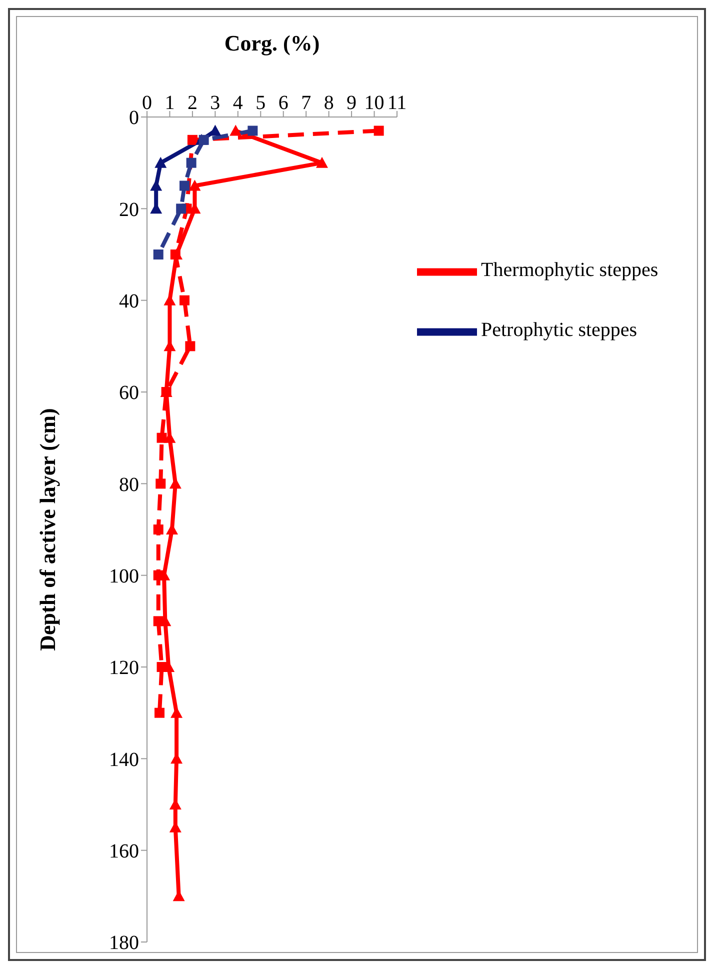  Describe the element at coordinates (272, 43) in the screenshot. I see `x-axis-title: Corg. (%)` at that location.